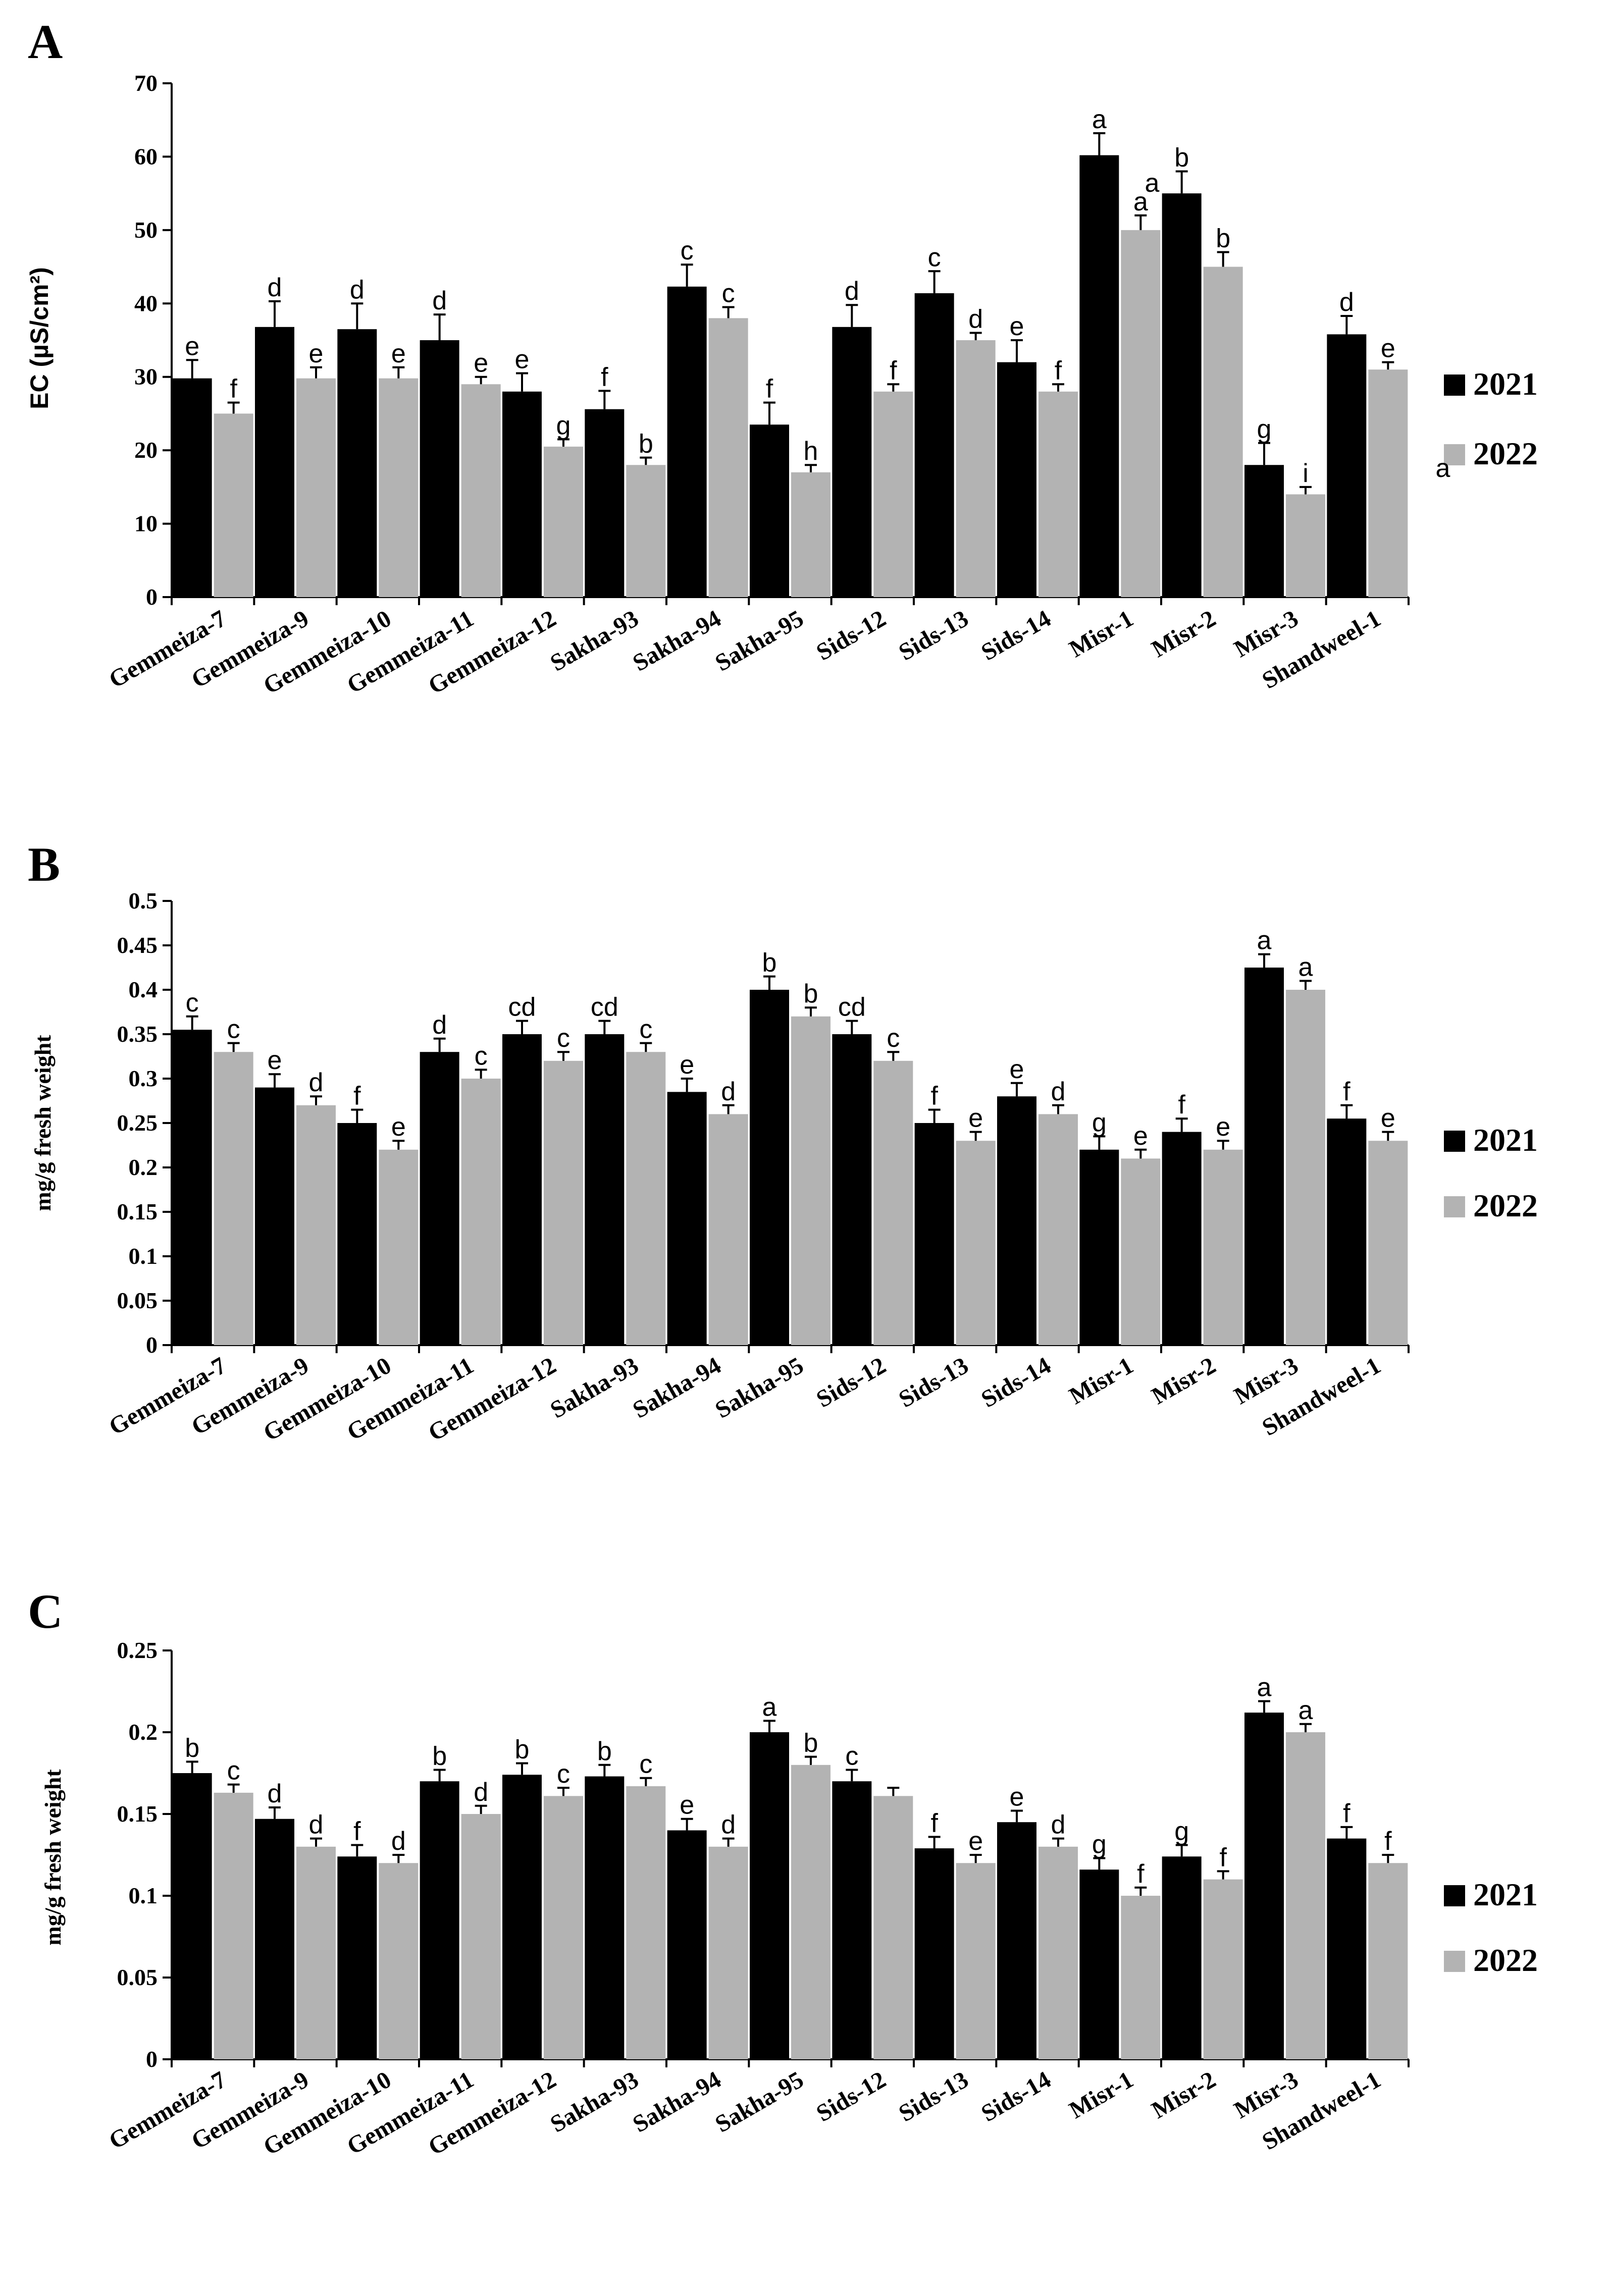  I want to click on y-tick-label: 0.25, so click(137, 1650).